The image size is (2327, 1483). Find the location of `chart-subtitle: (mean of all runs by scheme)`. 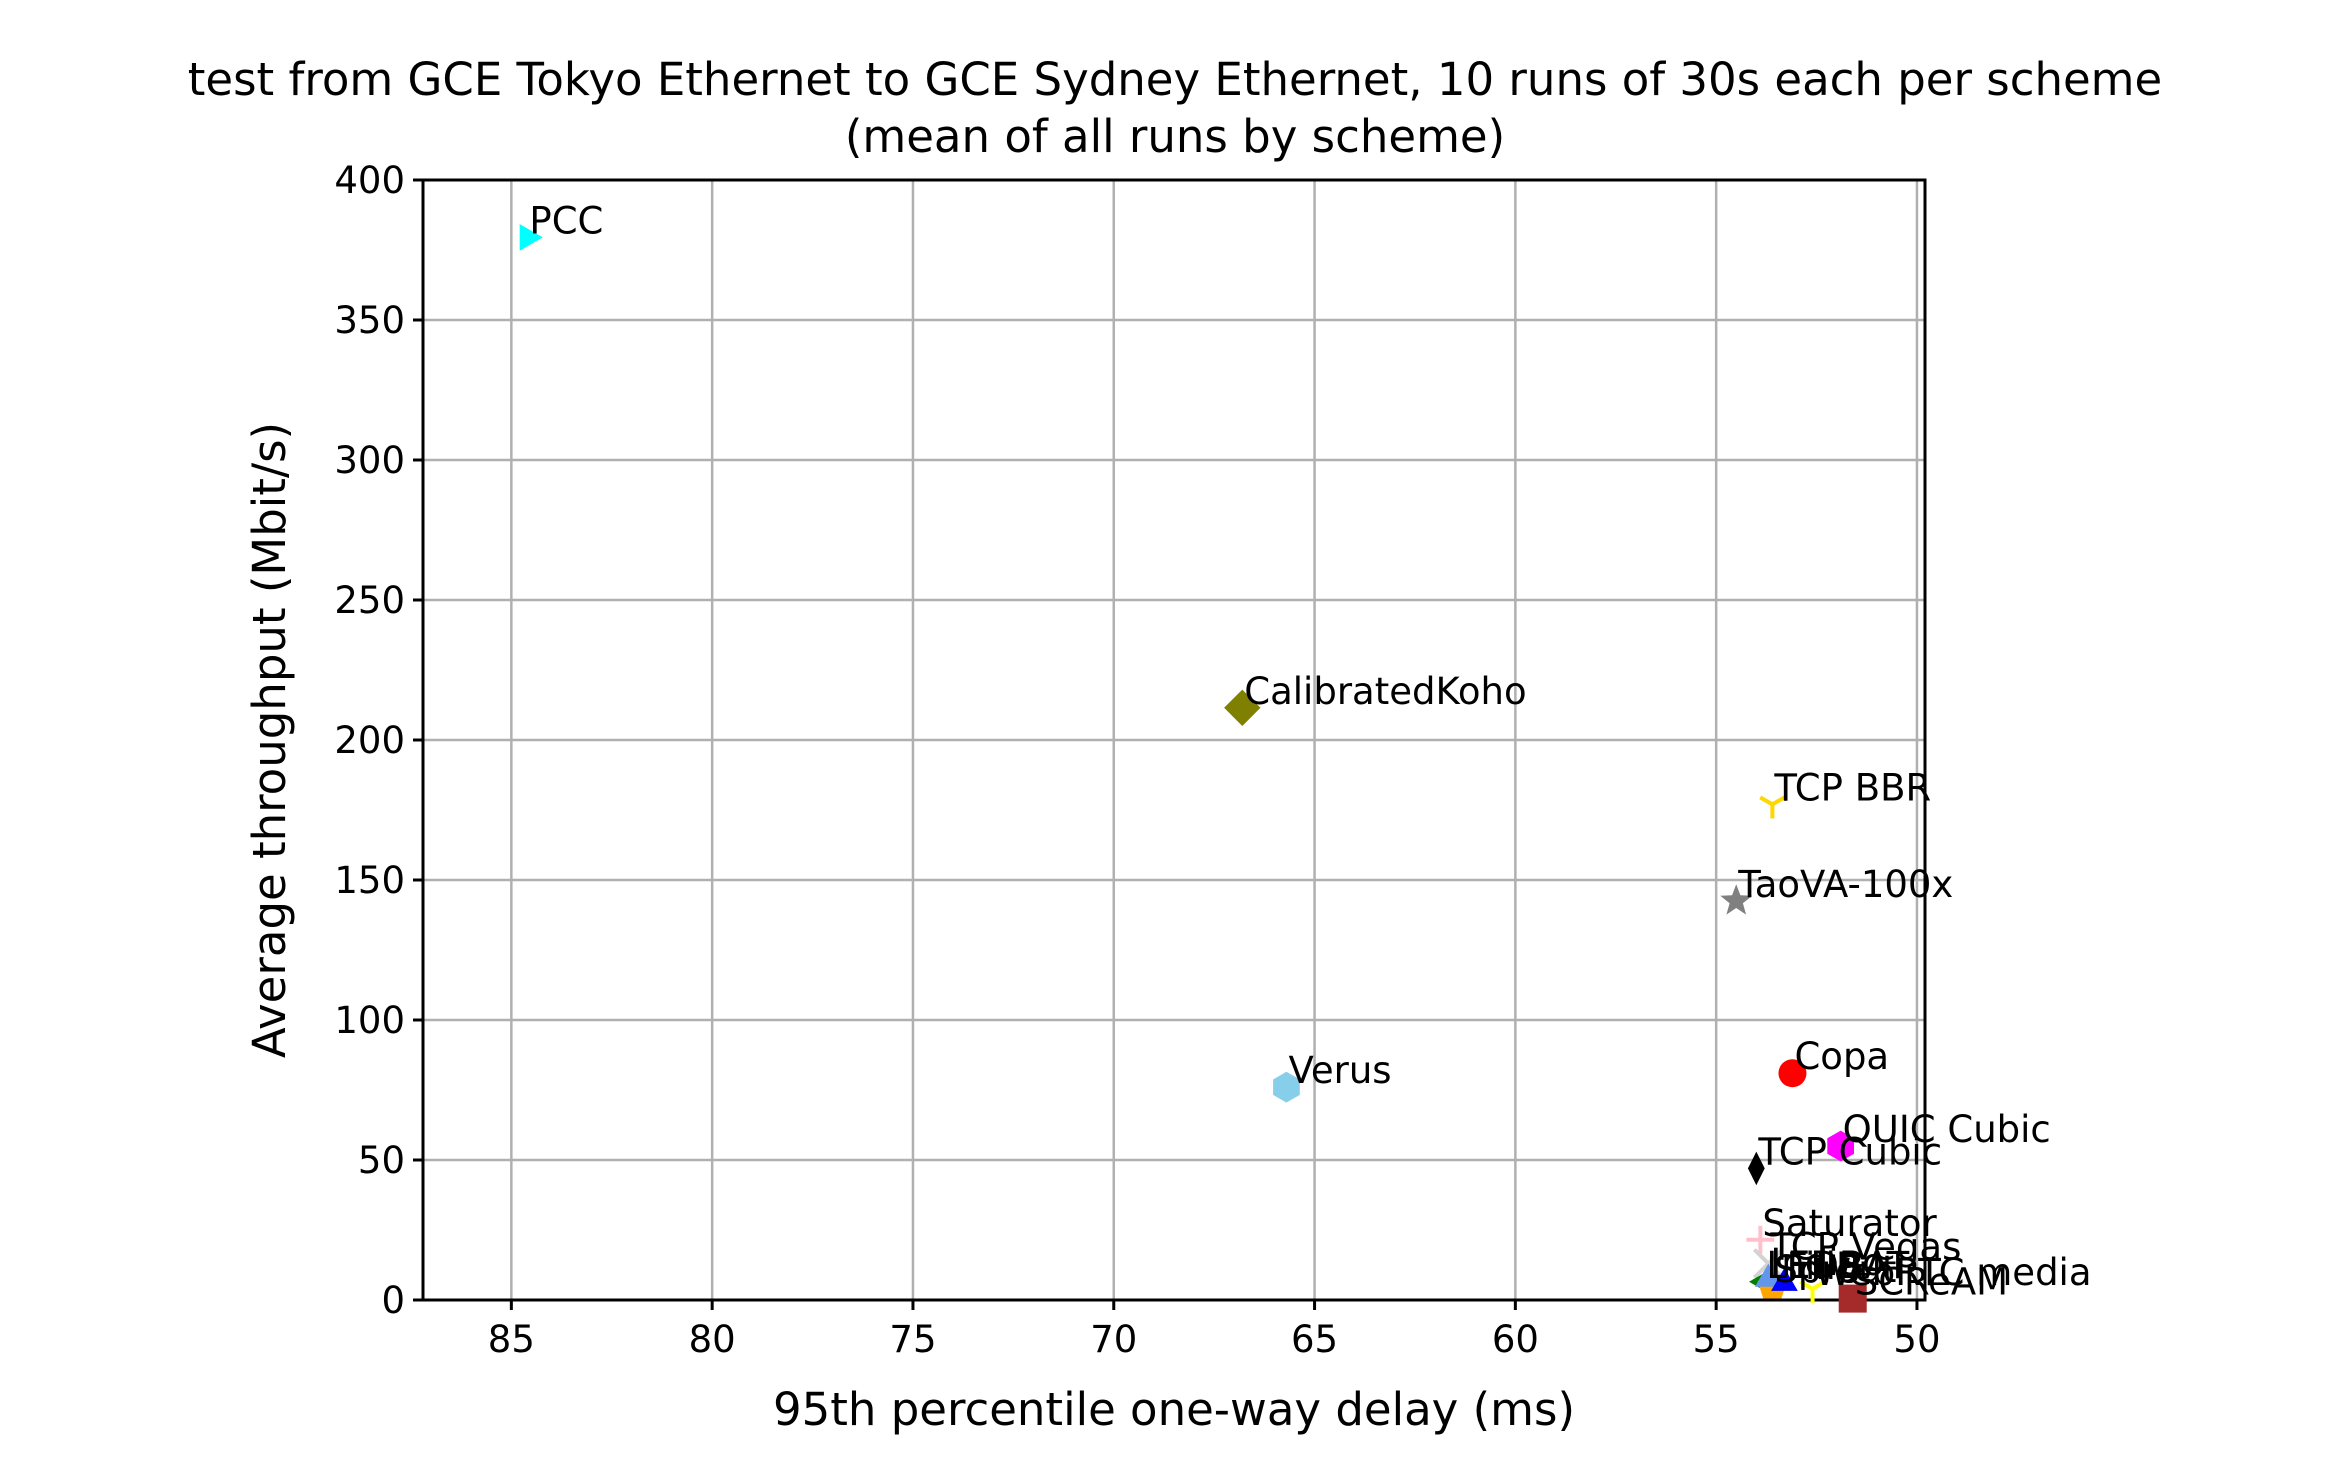

chart-subtitle: (mean of all runs by scheme) is located at coordinates (1175, 136).